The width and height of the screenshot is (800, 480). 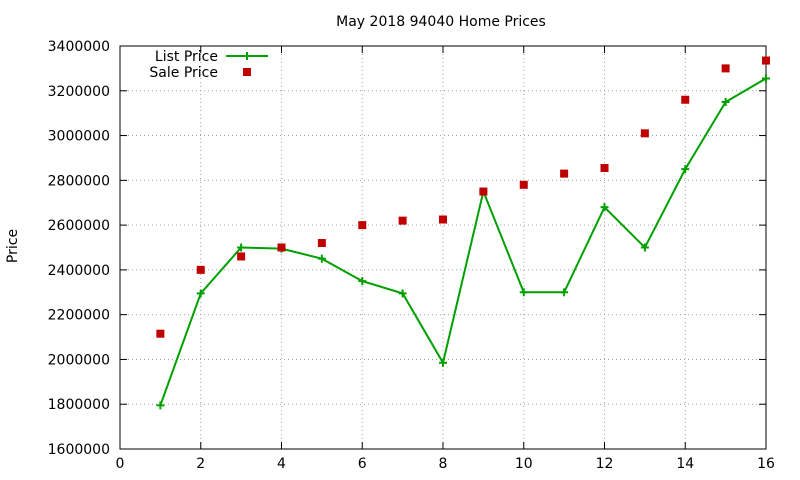 I want to click on y-tick-label: 2400000, so click(x=79, y=271).